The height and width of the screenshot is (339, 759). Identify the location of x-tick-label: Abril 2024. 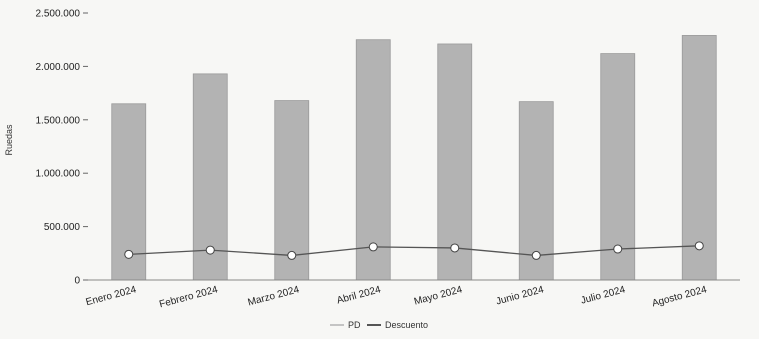
(359, 295).